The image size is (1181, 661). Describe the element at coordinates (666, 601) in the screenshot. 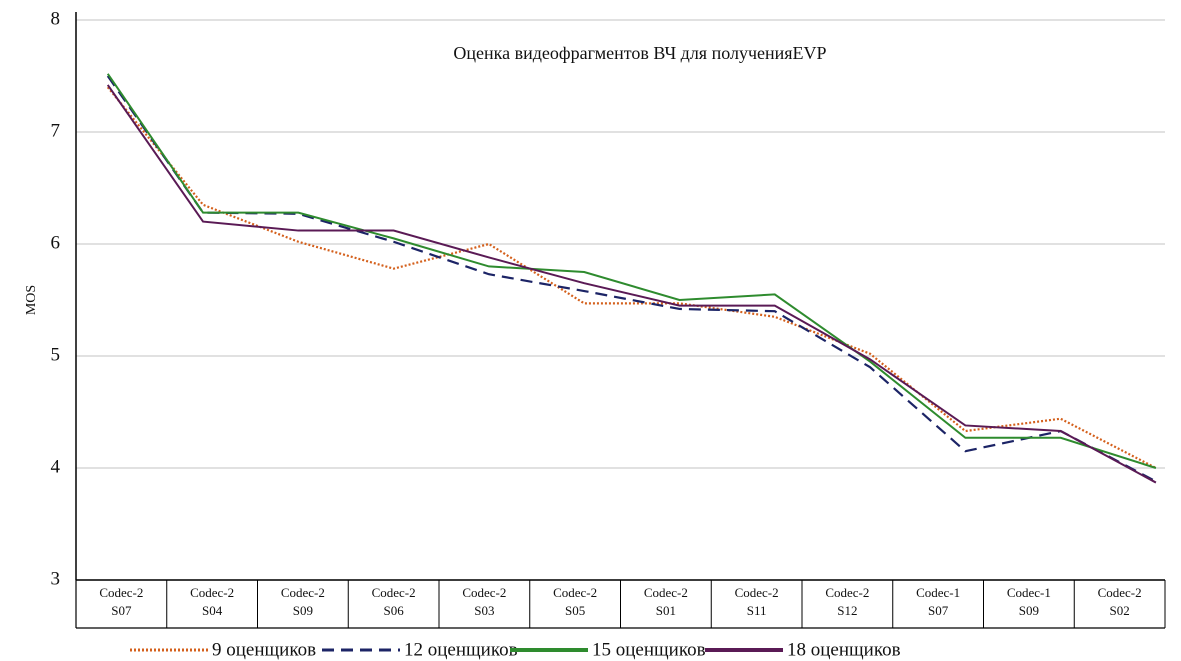

I see `x-tick-label: Codec-2 S01` at that location.